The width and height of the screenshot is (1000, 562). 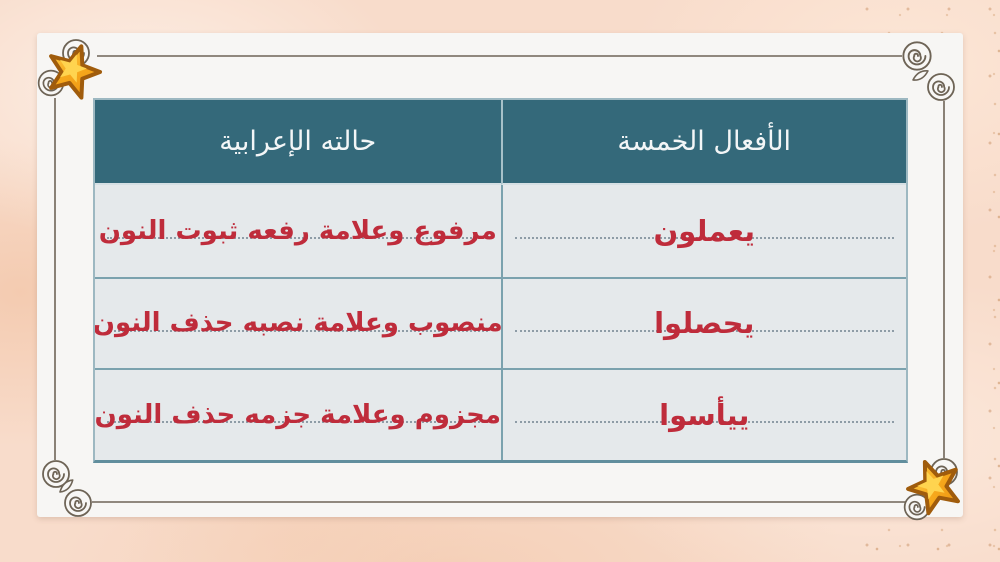 I want to click on case-text: مرفوع وعلامة رفعه ثبوت النون, so click(x=297, y=230).